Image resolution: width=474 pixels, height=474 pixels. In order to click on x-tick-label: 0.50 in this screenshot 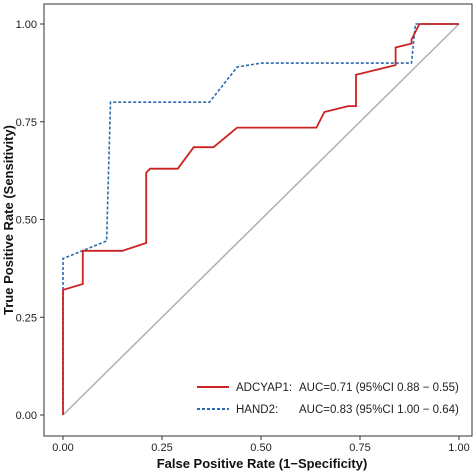, I will do `click(260, 448)`.